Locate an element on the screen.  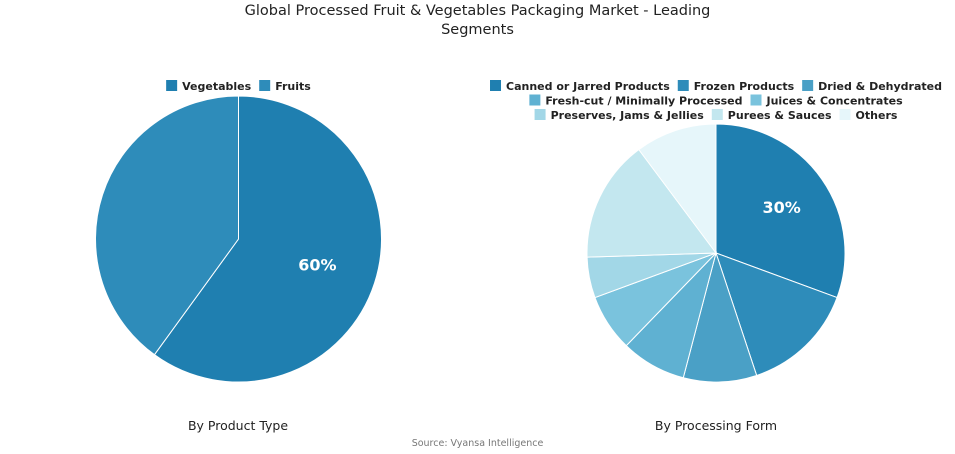
pie1-slice-fruits is located at coordinates (167, 225).